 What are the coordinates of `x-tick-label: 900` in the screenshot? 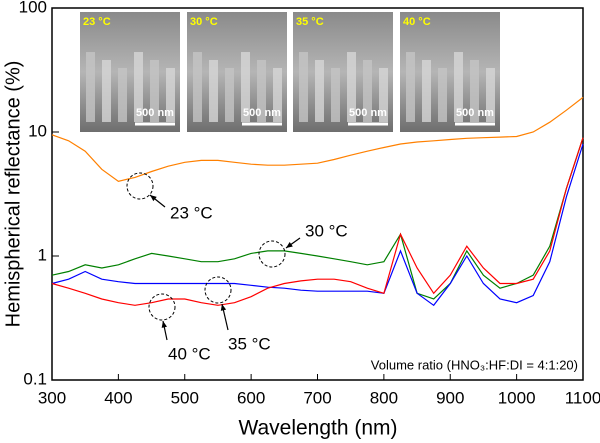 It's located at (450, 397).